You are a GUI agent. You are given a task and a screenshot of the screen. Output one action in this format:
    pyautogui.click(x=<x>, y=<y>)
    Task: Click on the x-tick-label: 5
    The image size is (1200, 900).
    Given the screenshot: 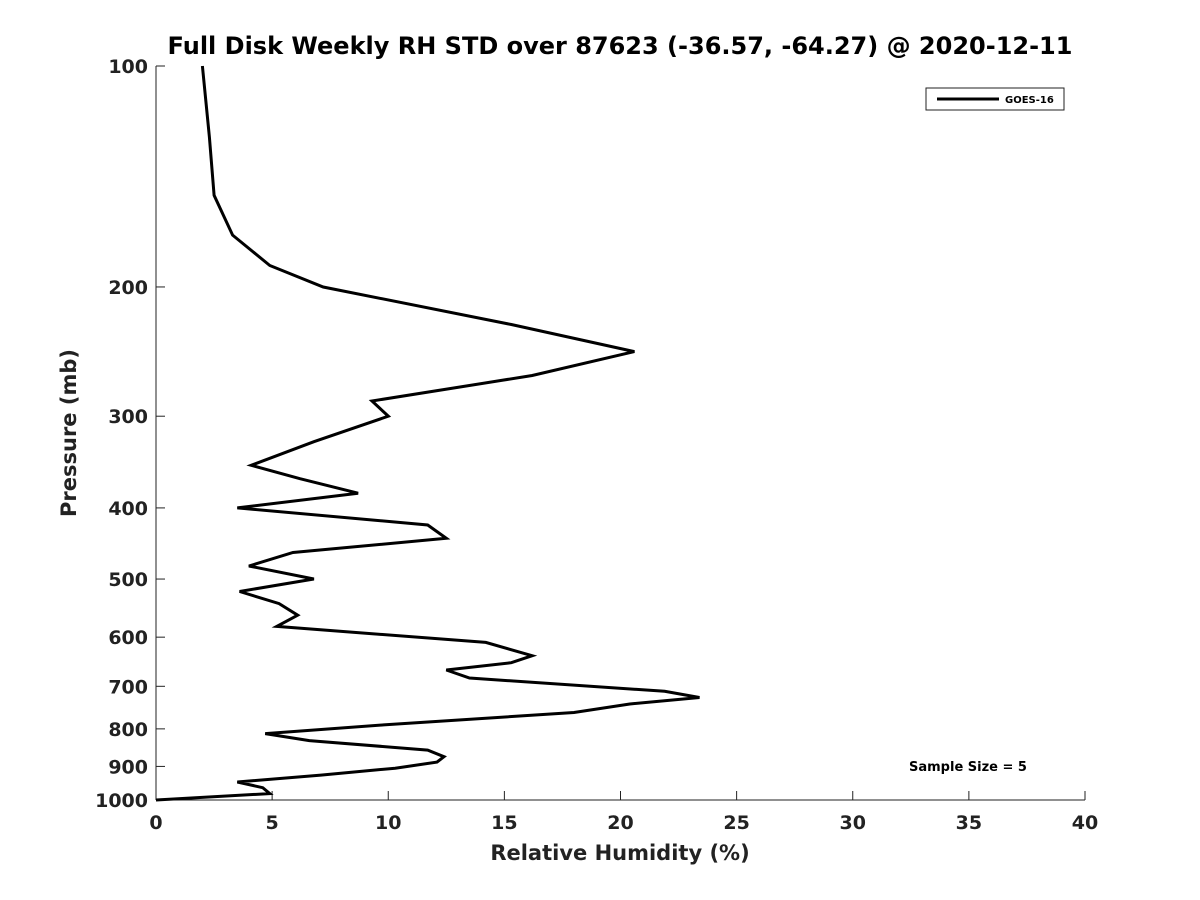 What is the action you would take?
    pyautogui.click(x=272, y=823)
    